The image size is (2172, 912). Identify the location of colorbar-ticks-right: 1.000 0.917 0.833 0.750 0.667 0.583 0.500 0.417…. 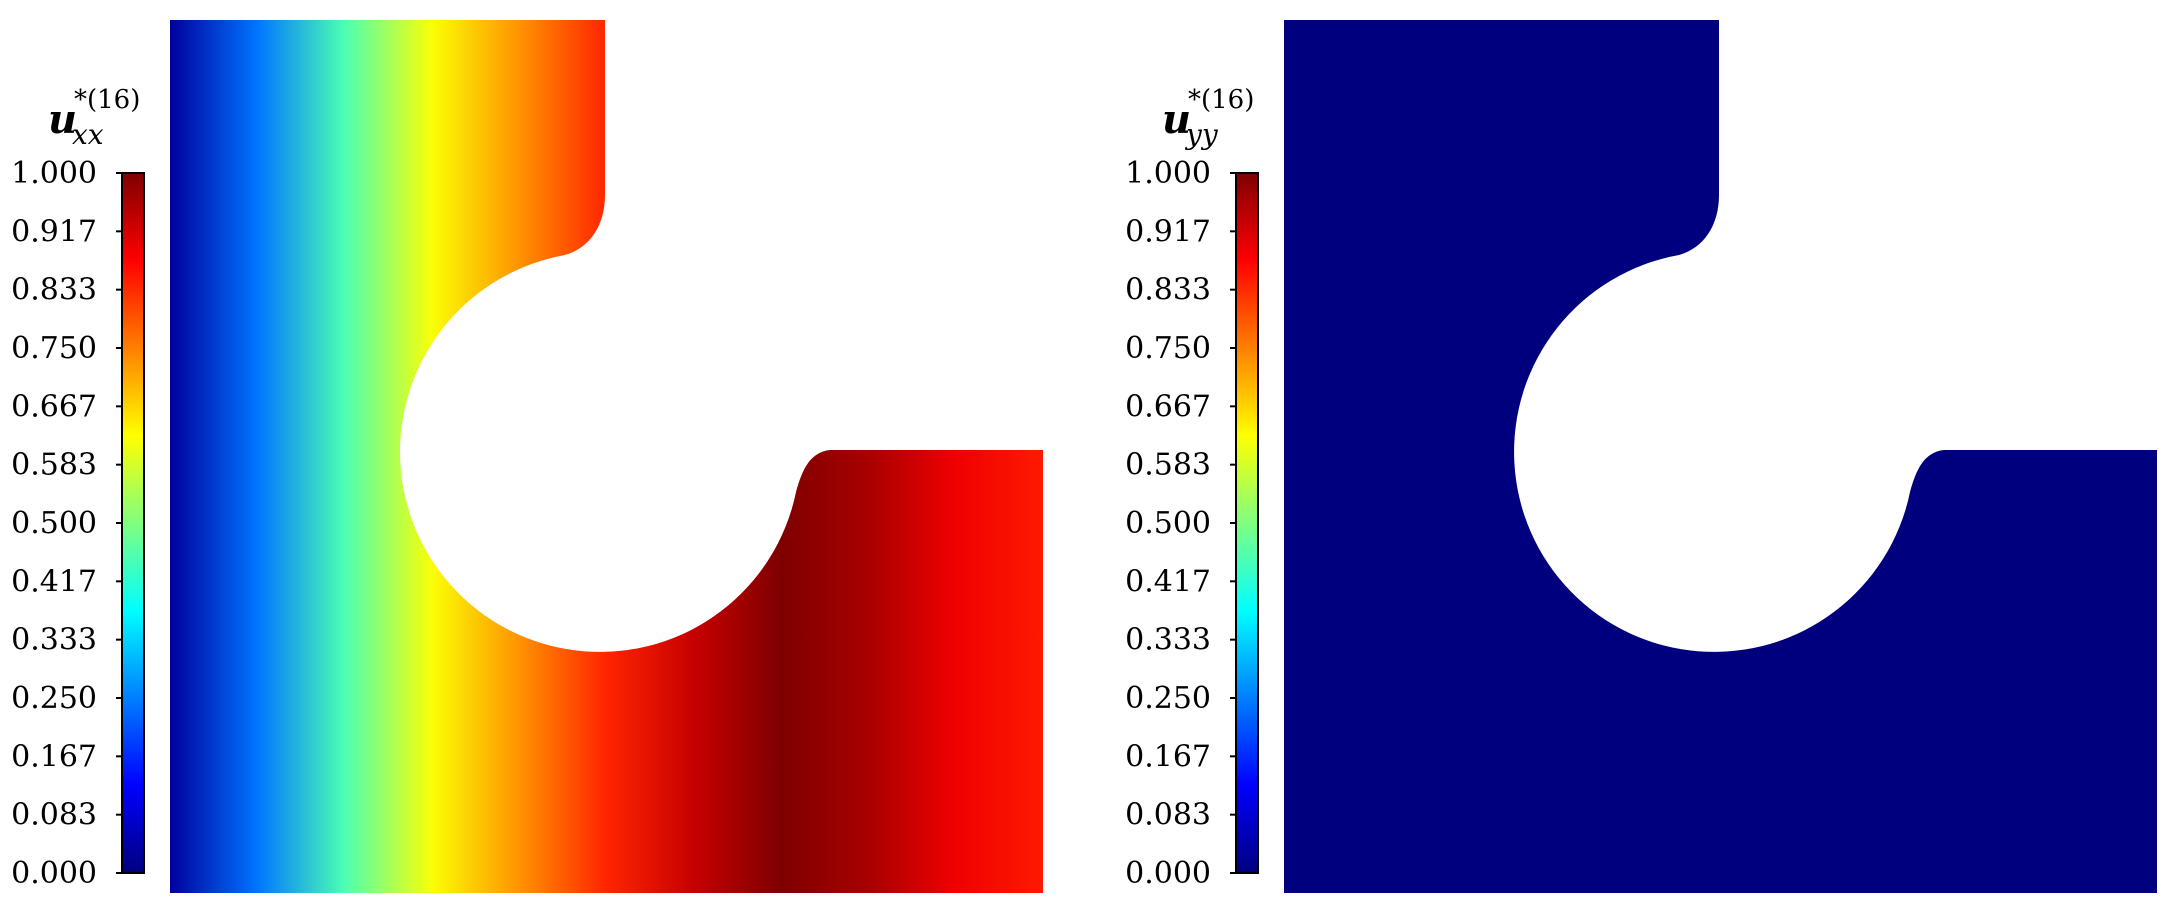
(1180, 523).